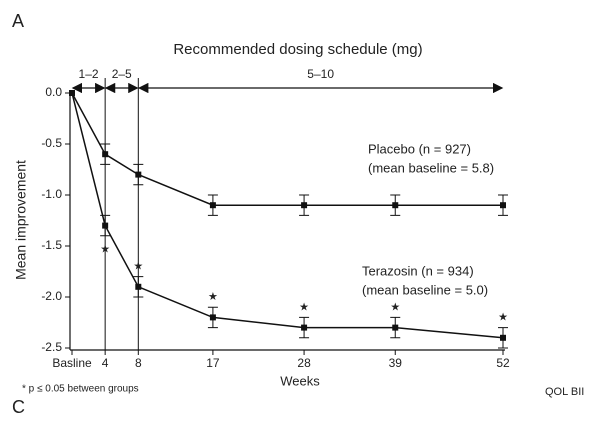 This screenshot has height=428, width=603. I want to click on x-tick-label: Basline, so click(72, 363).